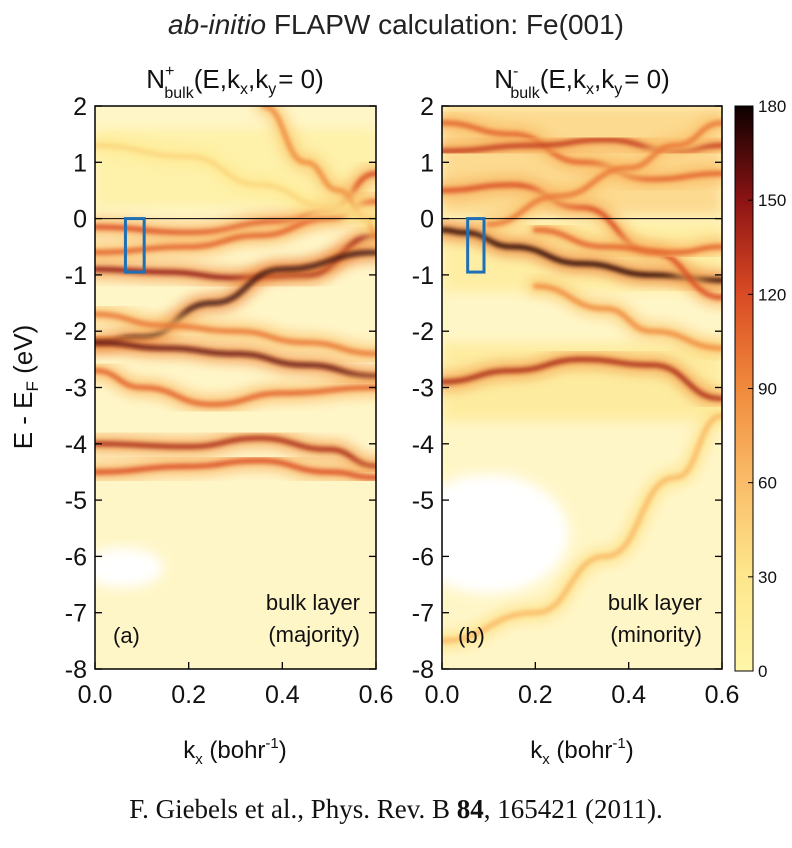 This screenshot has height=848, width=792. What do you see at coordinates (476, 245) in the screenshot?
I see `panel-b-highlight-box` at bounding box center [476, 245].